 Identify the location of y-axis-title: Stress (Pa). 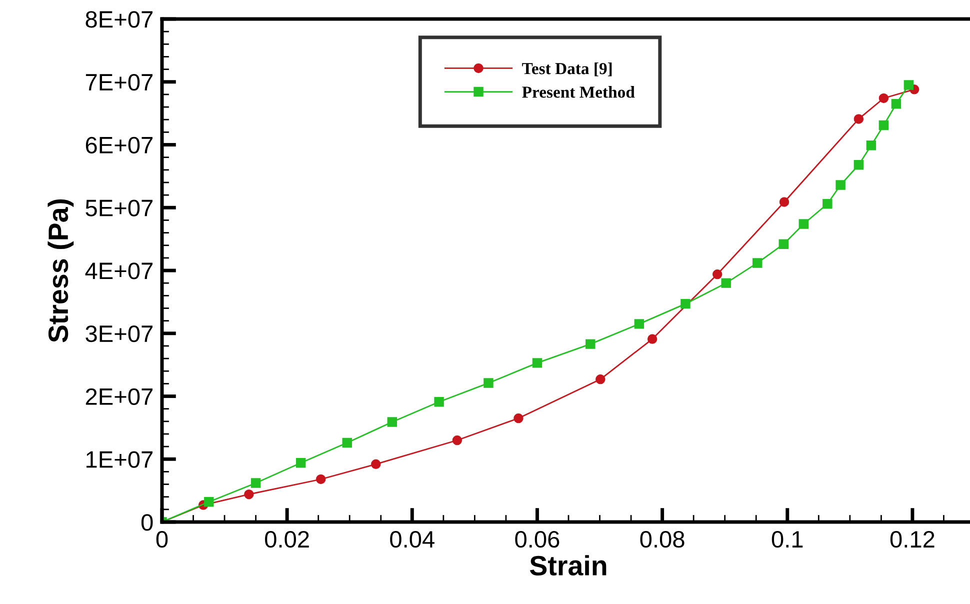
(61, 270).